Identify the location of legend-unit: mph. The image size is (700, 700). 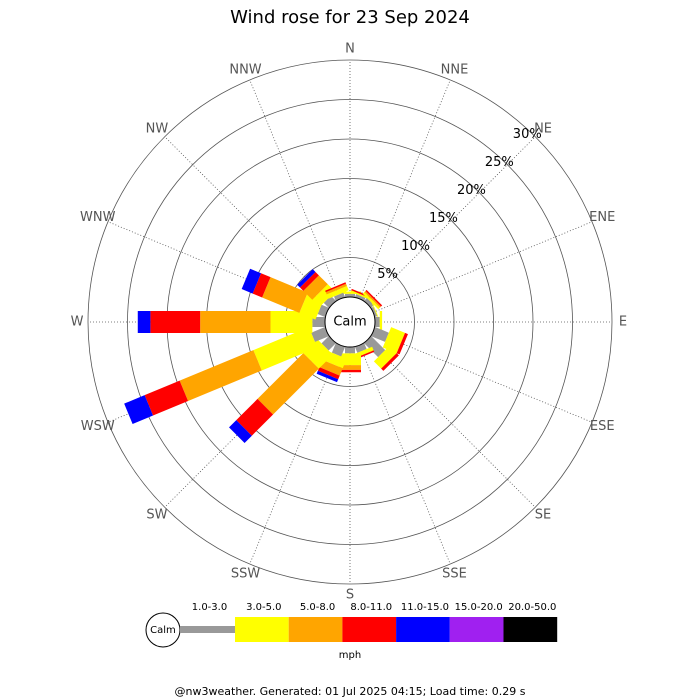
(350, 655).